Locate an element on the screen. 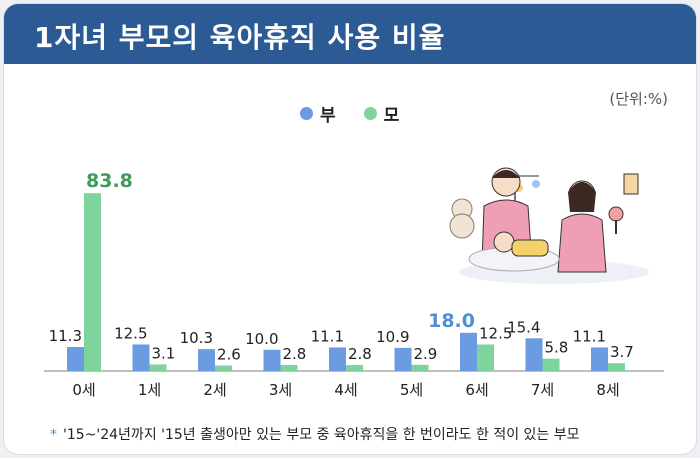 The width and height of the screenshot is (700, 458). x-tick-label-4: 4세 is located at coordinates (345, 390).